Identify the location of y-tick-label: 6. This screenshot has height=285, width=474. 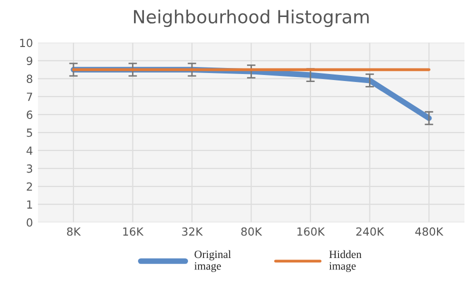
(29, 114).